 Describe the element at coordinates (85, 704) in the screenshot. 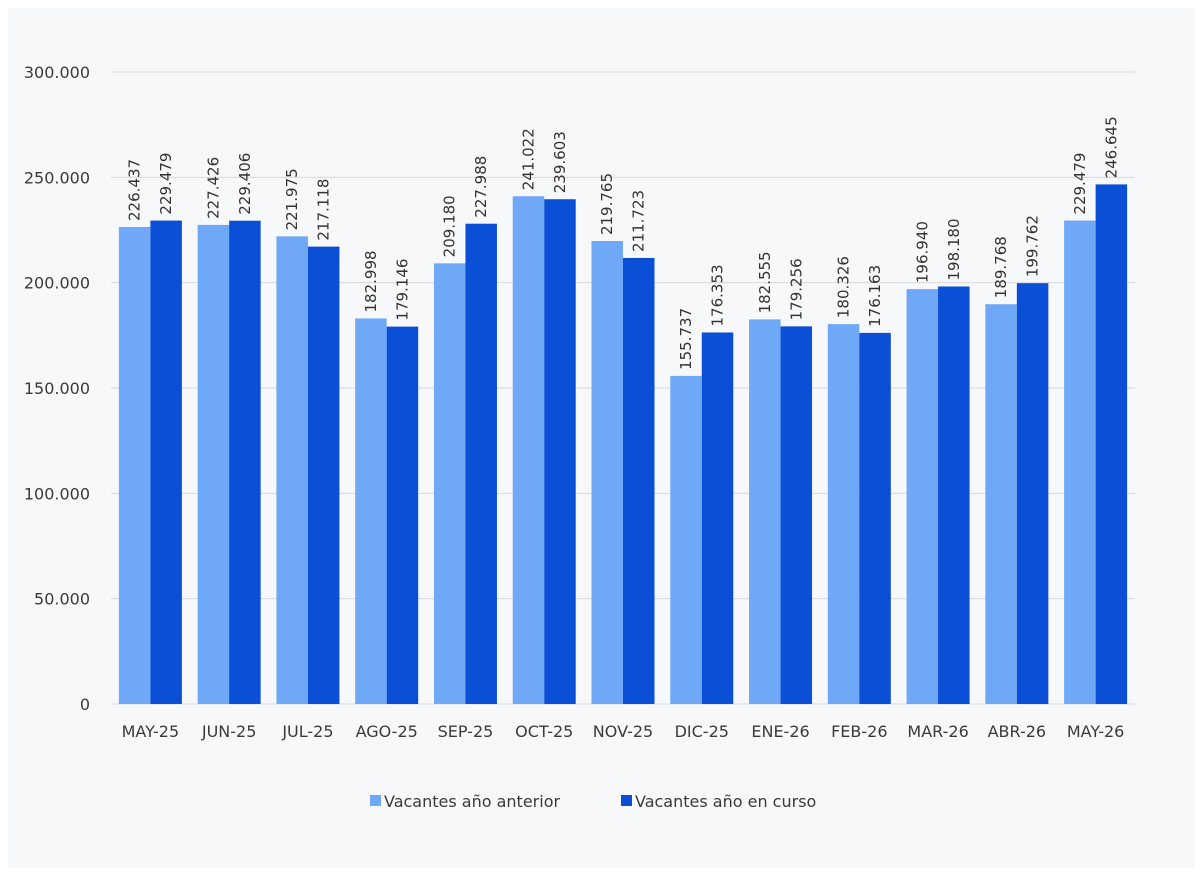

I see `y-tick-label: 0` at that location.